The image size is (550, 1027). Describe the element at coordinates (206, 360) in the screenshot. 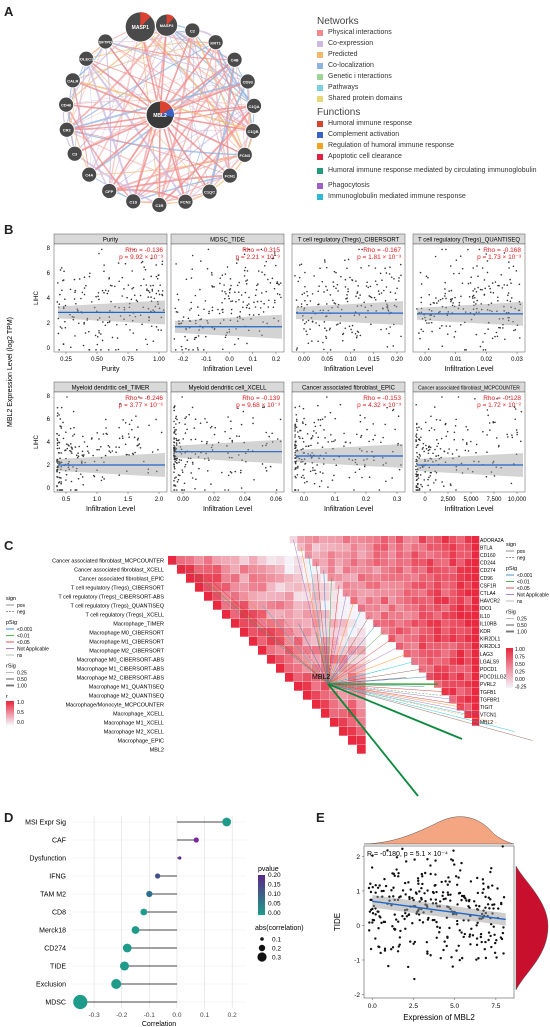

I see `x-tick-label: -0.1` at that location.